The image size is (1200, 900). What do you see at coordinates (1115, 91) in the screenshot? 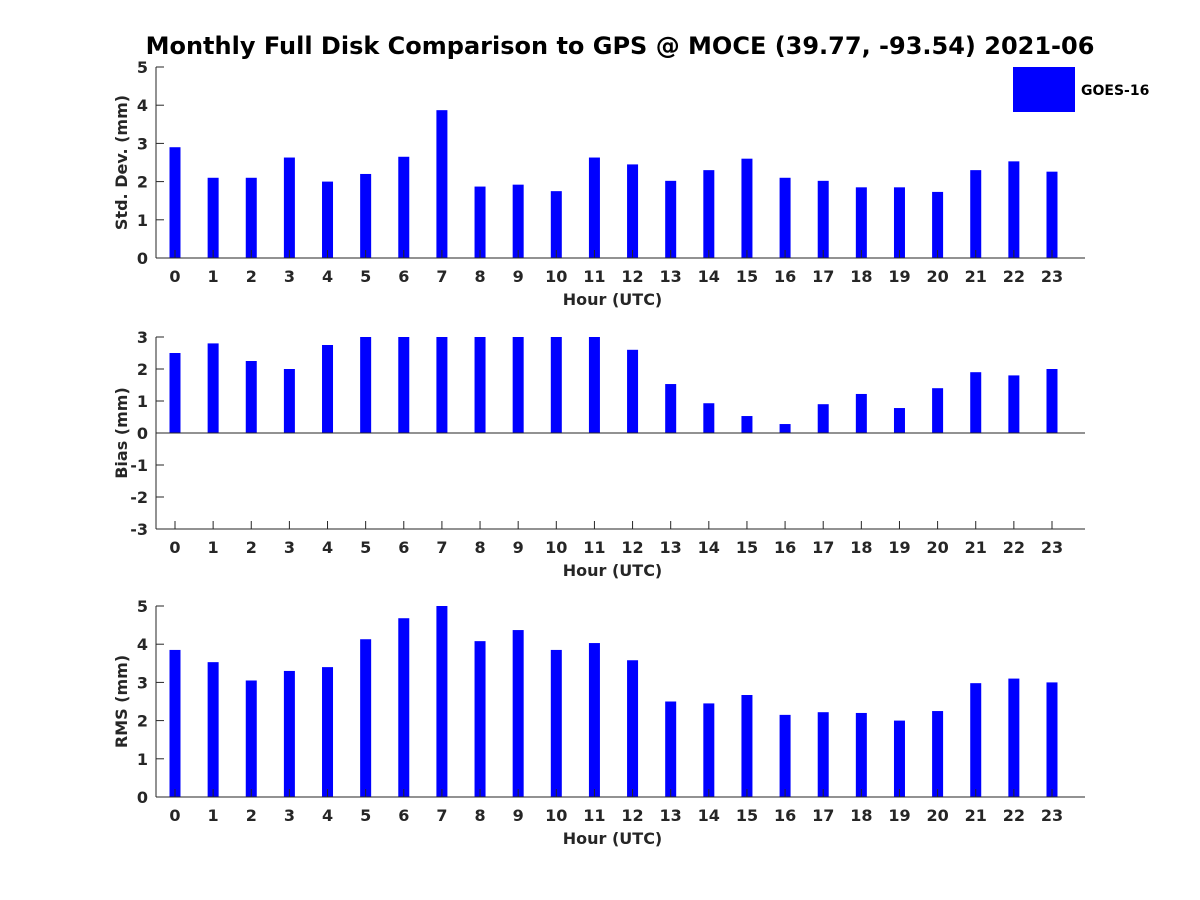
I see `legend-label: GOES-16` at bounding box center [1115, 91].